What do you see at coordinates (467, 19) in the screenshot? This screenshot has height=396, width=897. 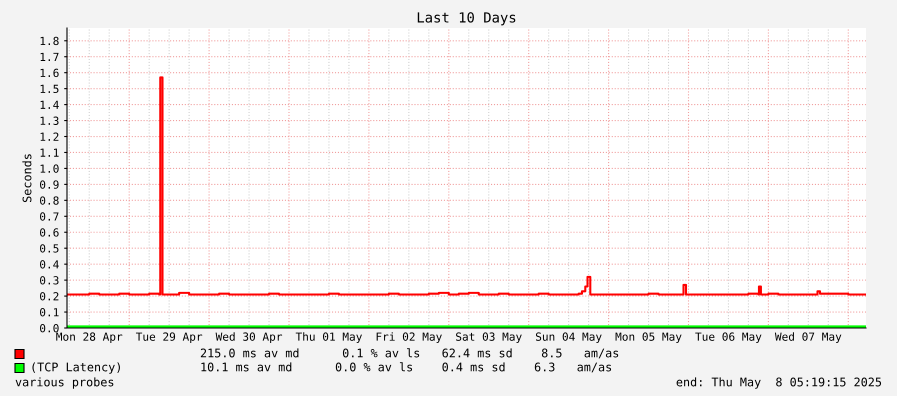 I see `chart-title: Last 10 Days` at bounding box center [467, 19].